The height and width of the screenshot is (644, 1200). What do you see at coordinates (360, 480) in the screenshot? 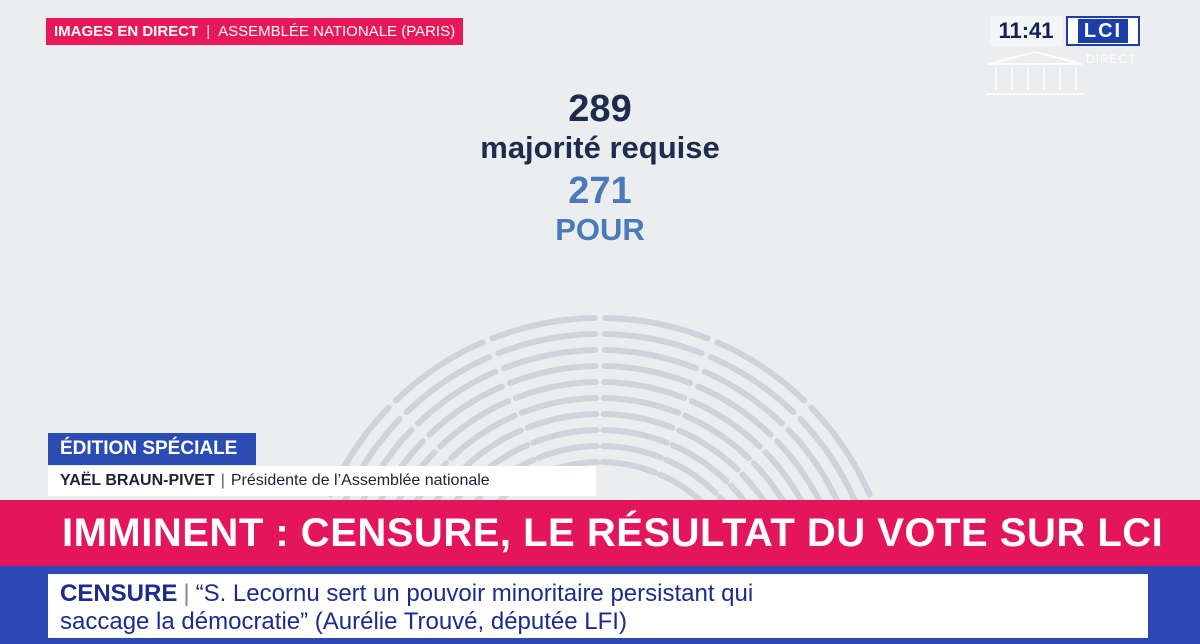
I see `speaker-role: Présidente de l’Assemblée nationale` at bounding box center [360, 480].